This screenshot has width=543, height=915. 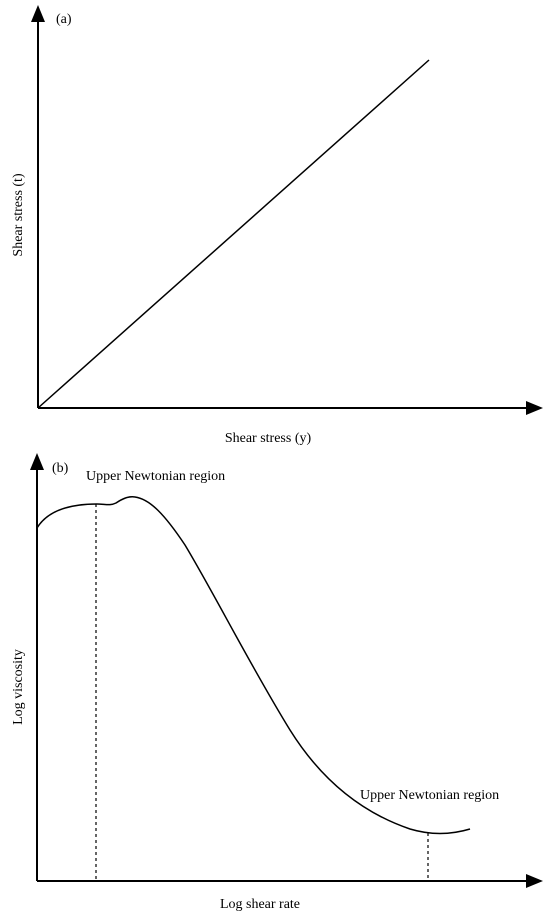 I want to click on panel-a-x-axis-label: Shear stress (y), so click(x=268, y=438).